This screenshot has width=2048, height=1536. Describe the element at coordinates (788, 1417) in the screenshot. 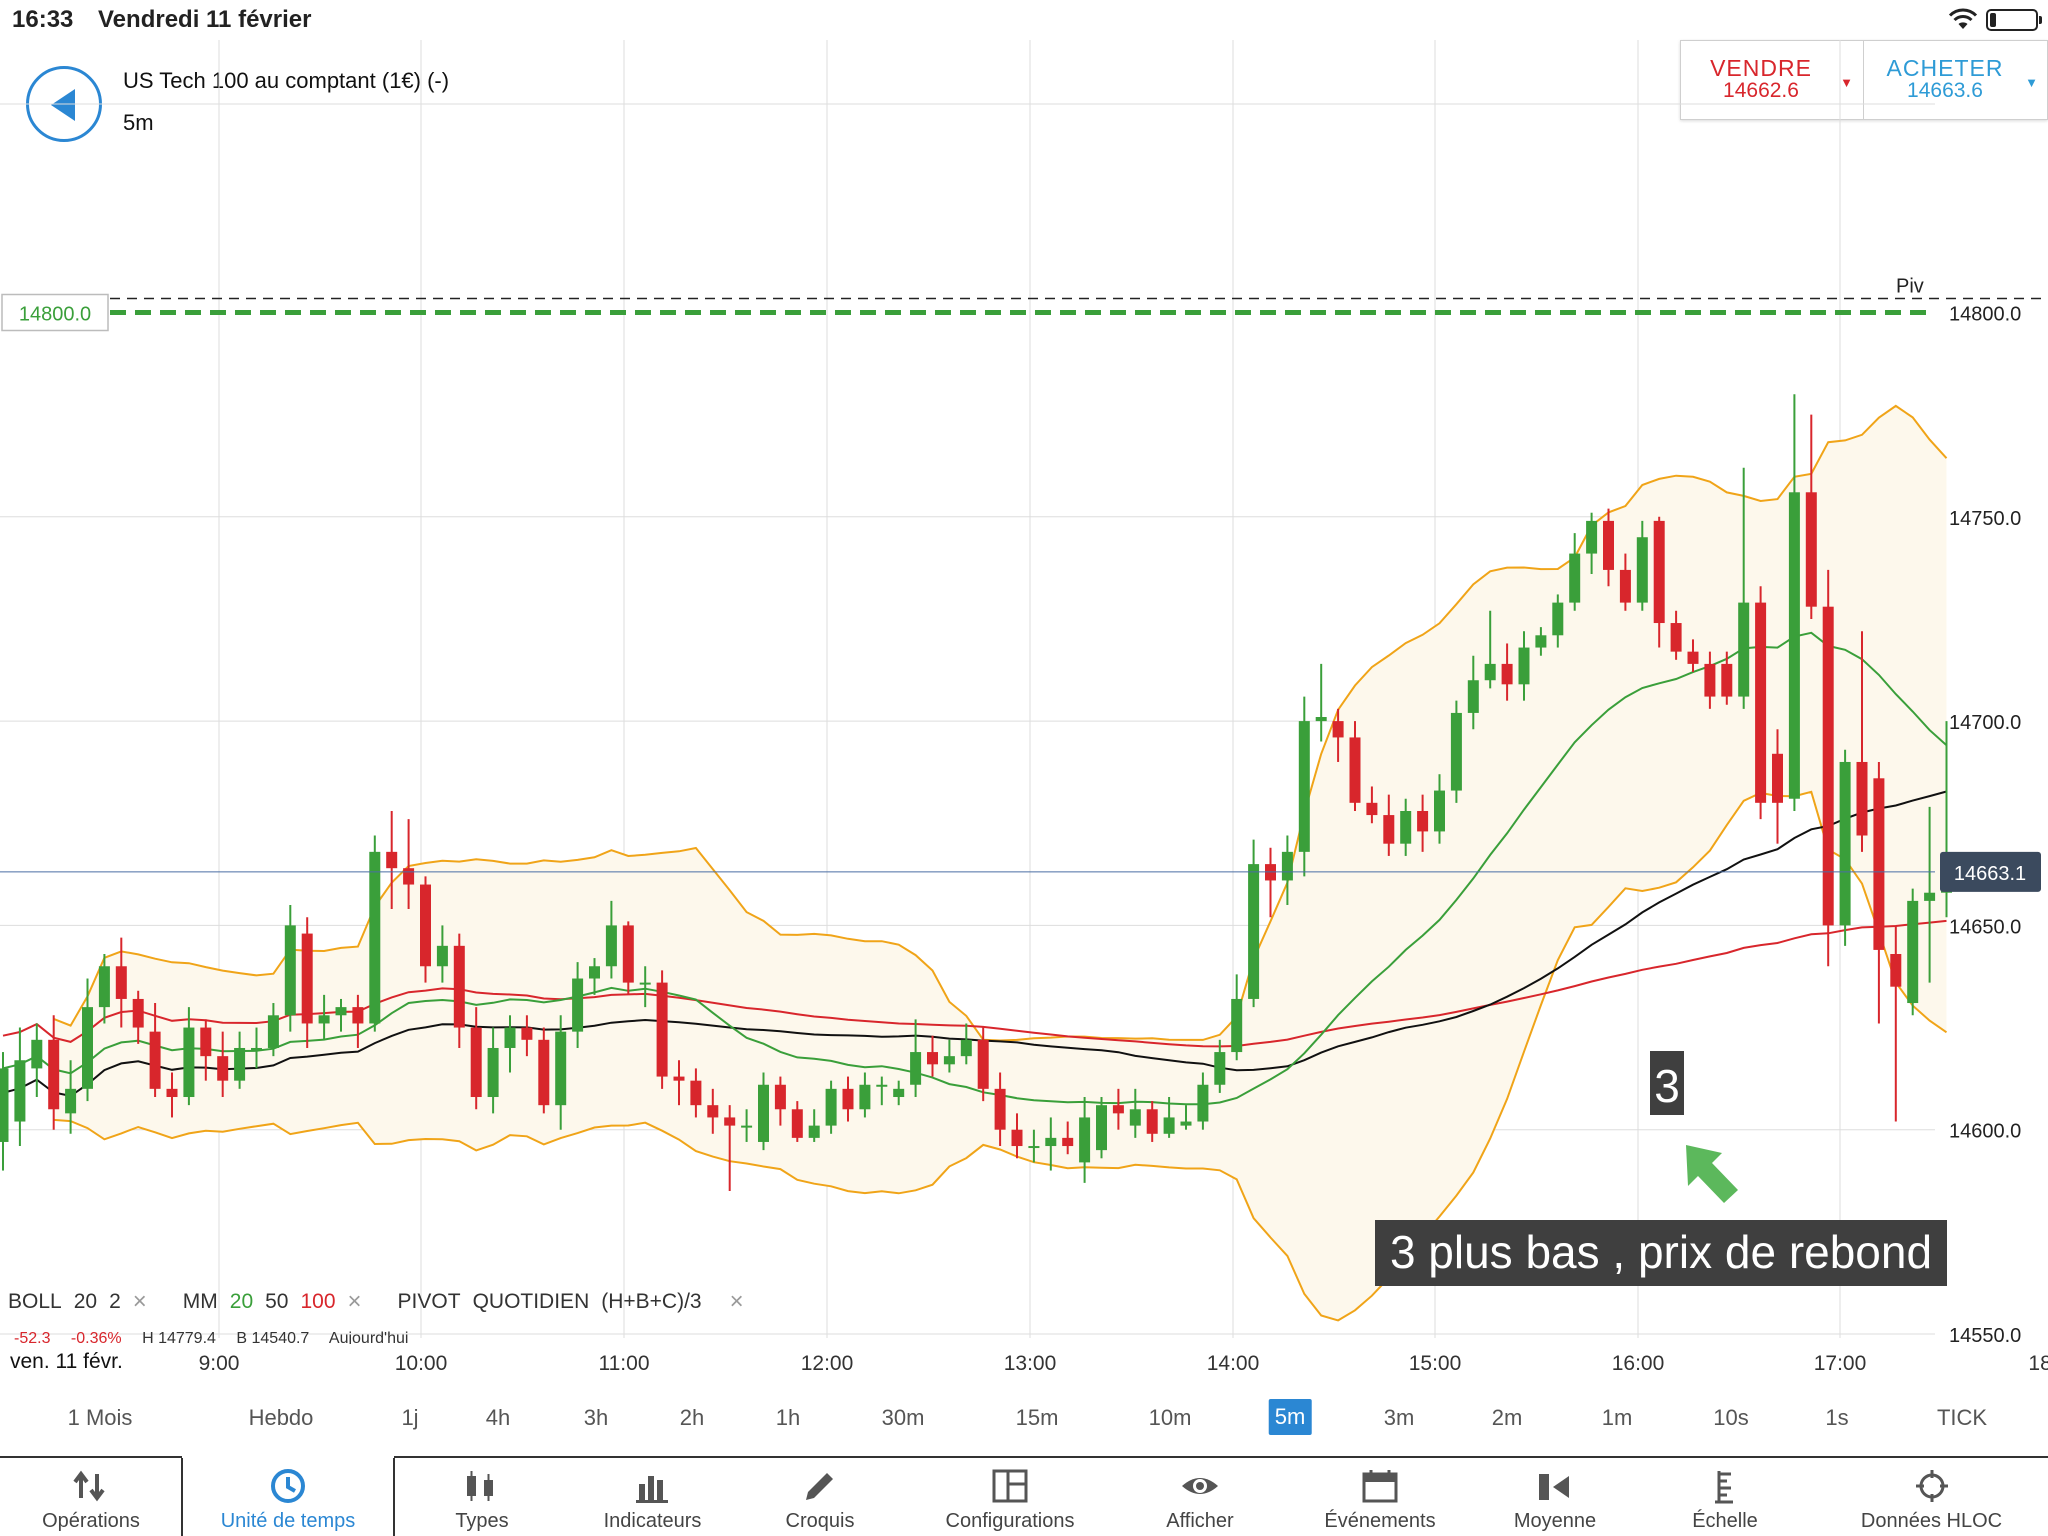

I see `timeframe-1h: 1h` at that location.